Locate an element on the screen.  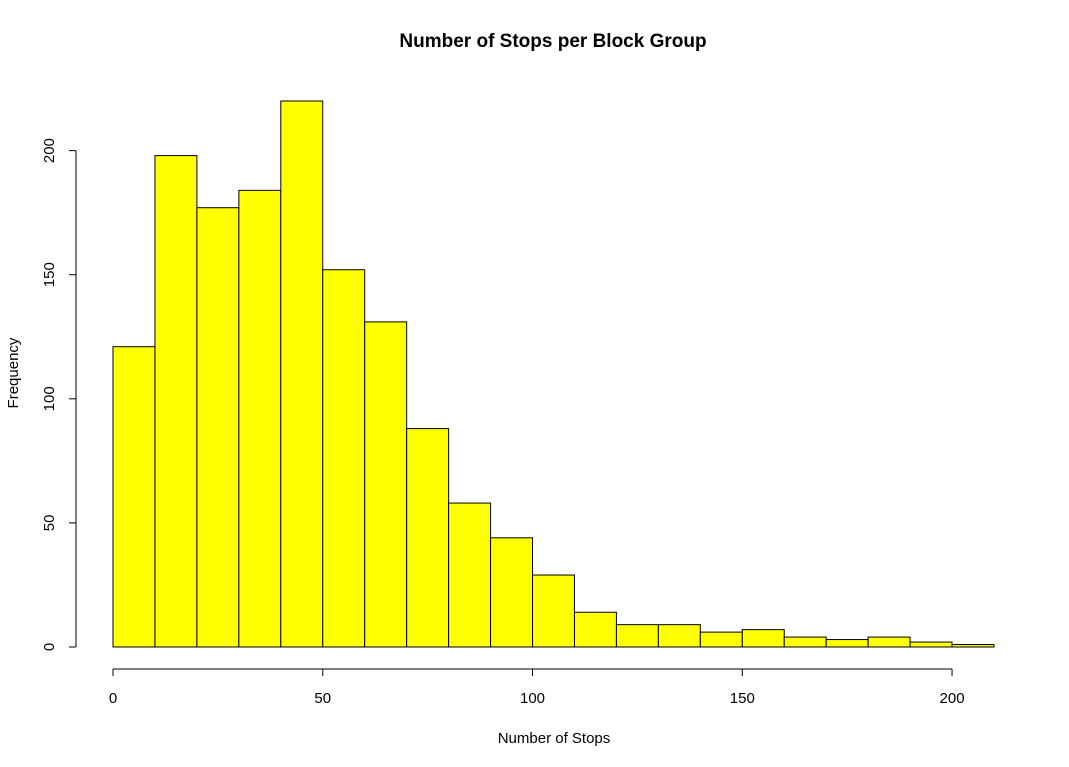
chart-title: Number of Stops per Block Group is located at coordinates (552, 41).